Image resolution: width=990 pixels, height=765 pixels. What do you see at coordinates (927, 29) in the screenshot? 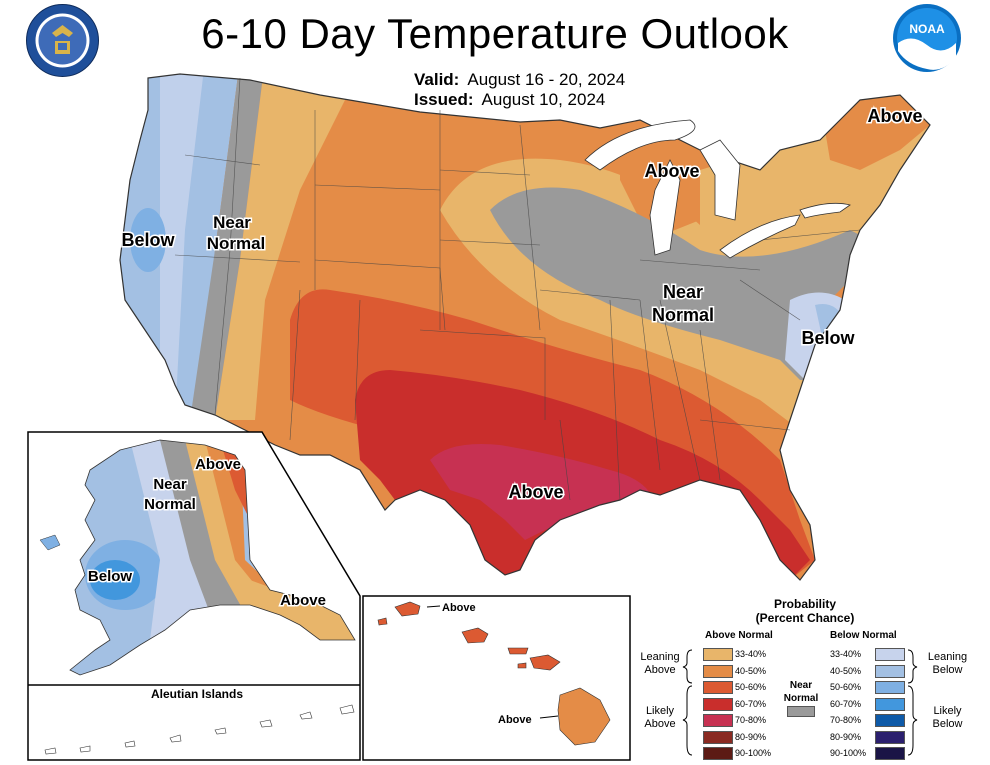
I see `svg-text: NOAA` at bounding box center [927, 29].